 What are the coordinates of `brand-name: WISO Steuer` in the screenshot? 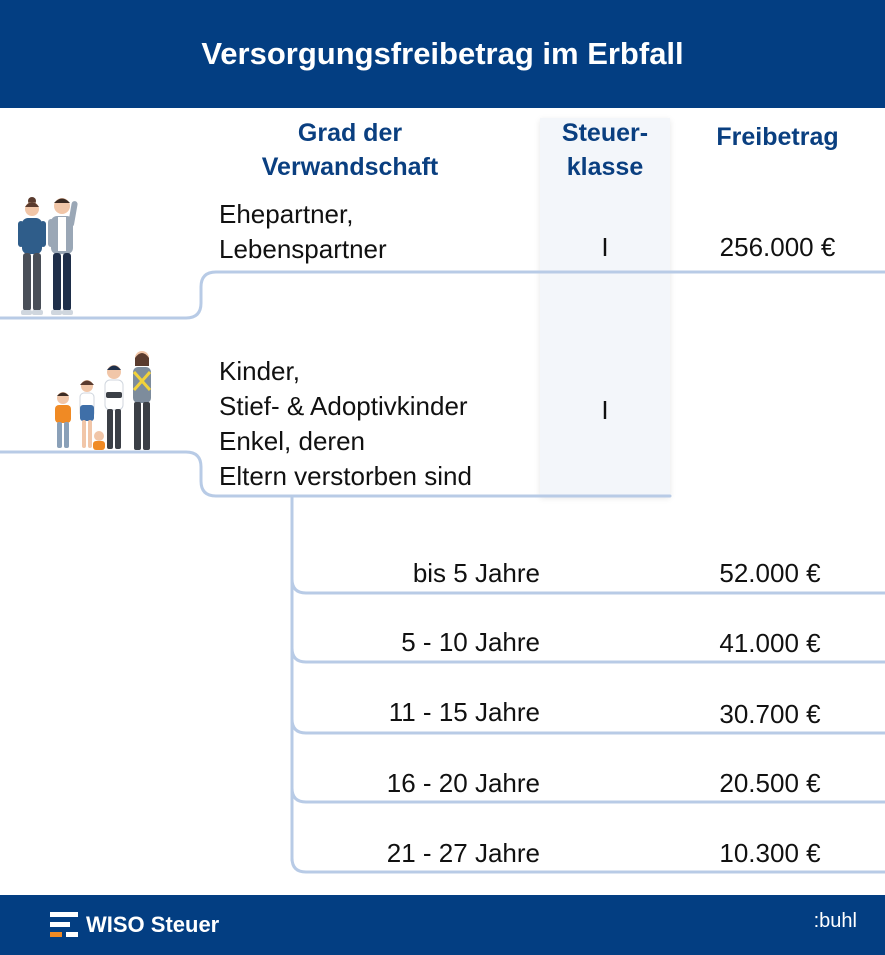 It's located at (153, 924).